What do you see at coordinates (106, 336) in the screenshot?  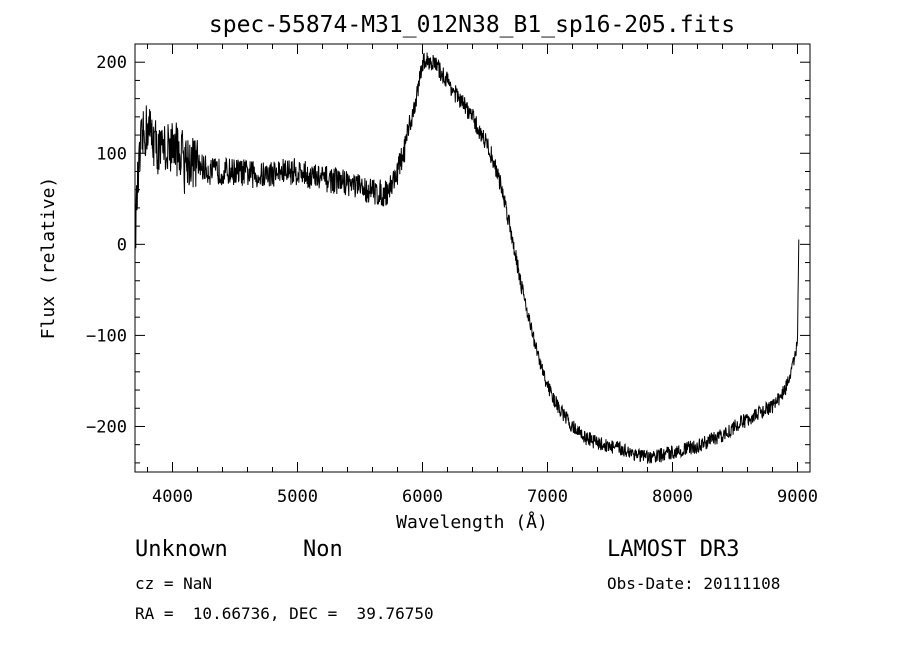 I see `y-tick-label: −100` at bounding box center [106, 336].